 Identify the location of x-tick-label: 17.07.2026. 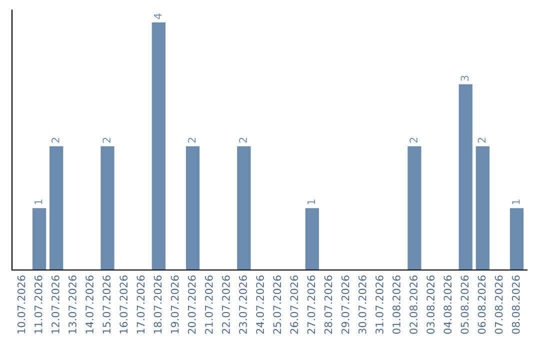
(140, 305).